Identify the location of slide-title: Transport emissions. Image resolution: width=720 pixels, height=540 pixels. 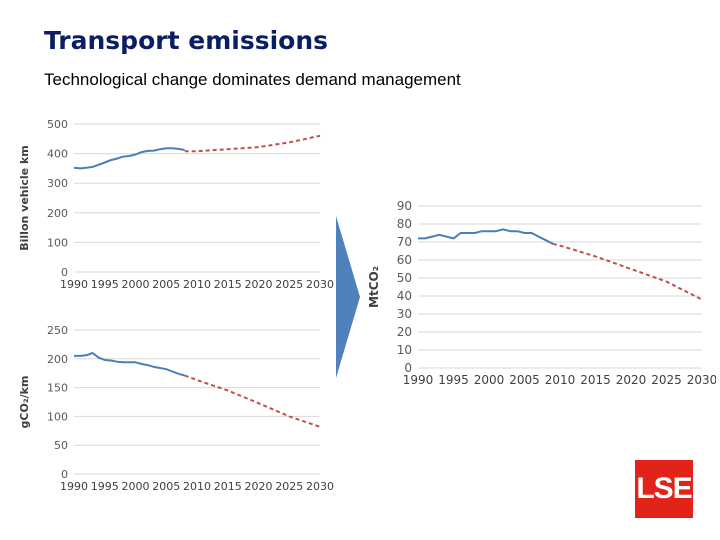
(186, 40).